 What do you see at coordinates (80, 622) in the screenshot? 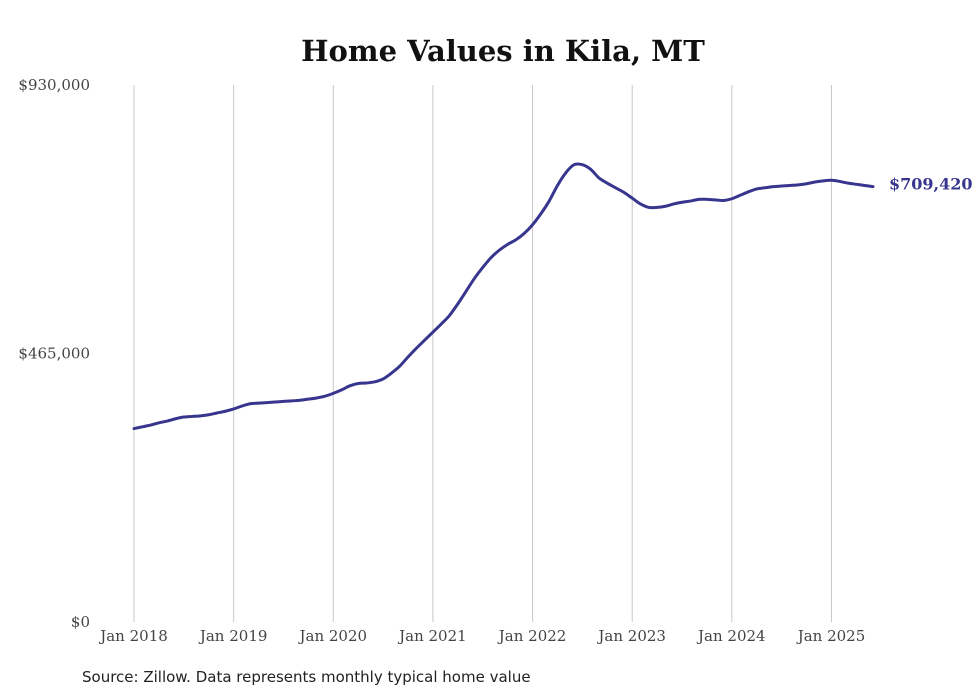
I see `y-tick-label: $0` at bounding box center [80, 622].